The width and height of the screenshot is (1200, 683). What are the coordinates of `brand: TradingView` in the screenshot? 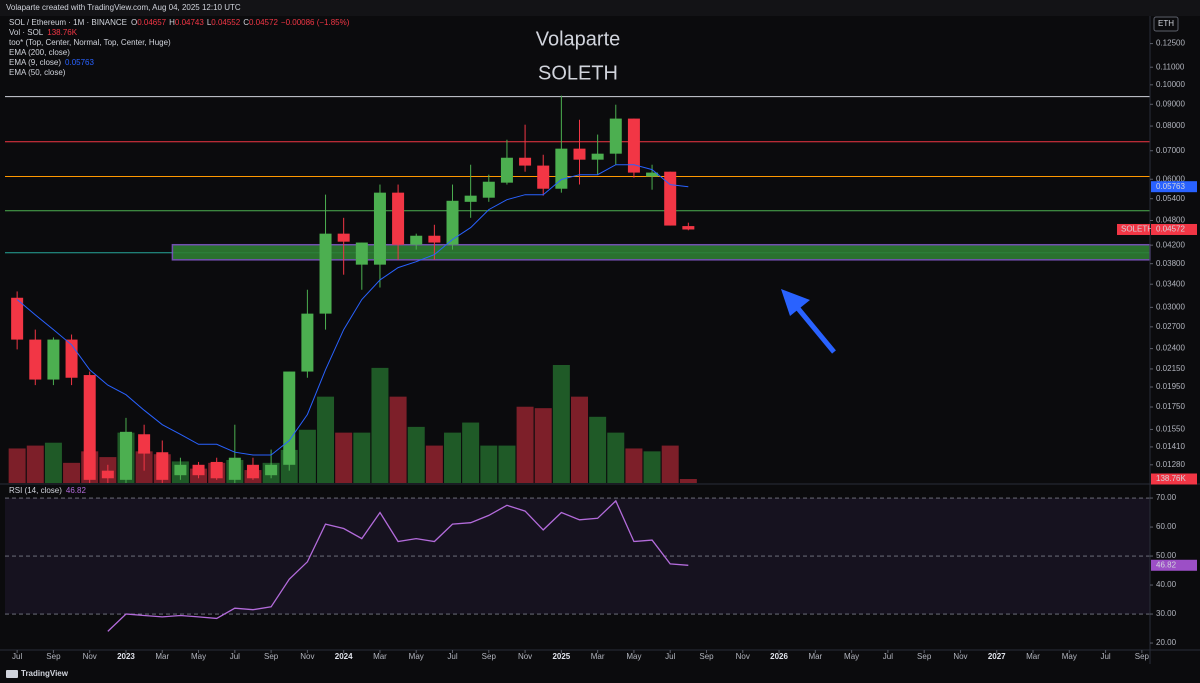 It's located at (45, 673).